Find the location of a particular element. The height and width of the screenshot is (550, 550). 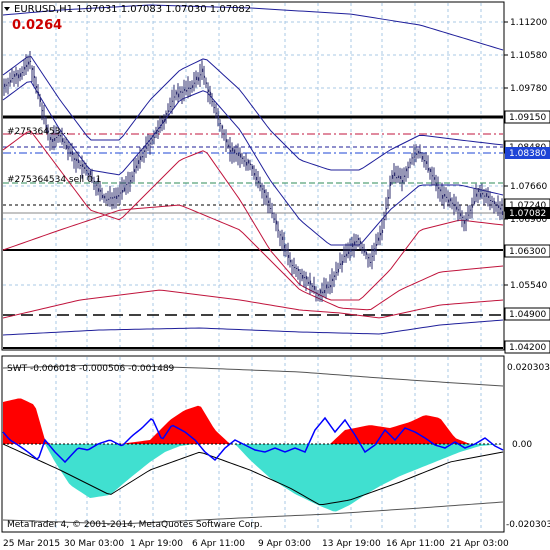

svg-text: 0.00 is located at coordinates (522, 445).